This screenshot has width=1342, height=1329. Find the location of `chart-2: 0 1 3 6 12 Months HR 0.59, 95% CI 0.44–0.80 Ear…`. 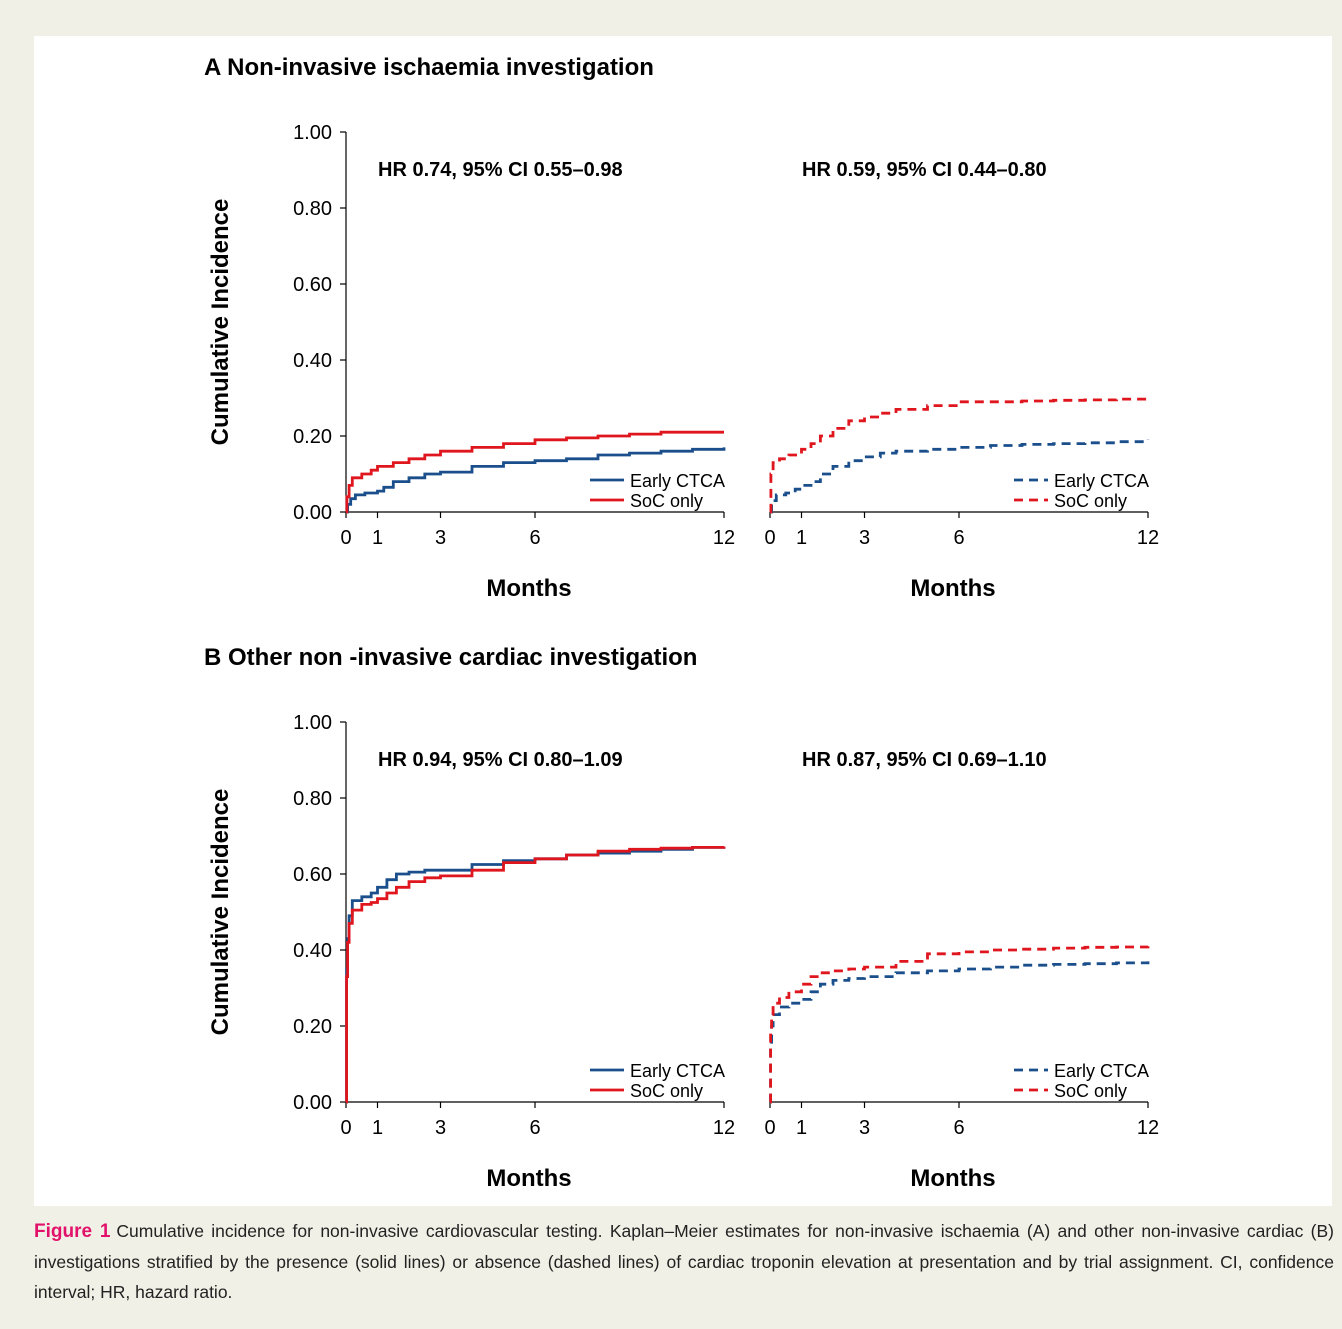

chart-2: 0 1 3 6 12 Months HR 0.59, 95% CI 0.44–0.80 Ear… is located at coordinates (961, 380).